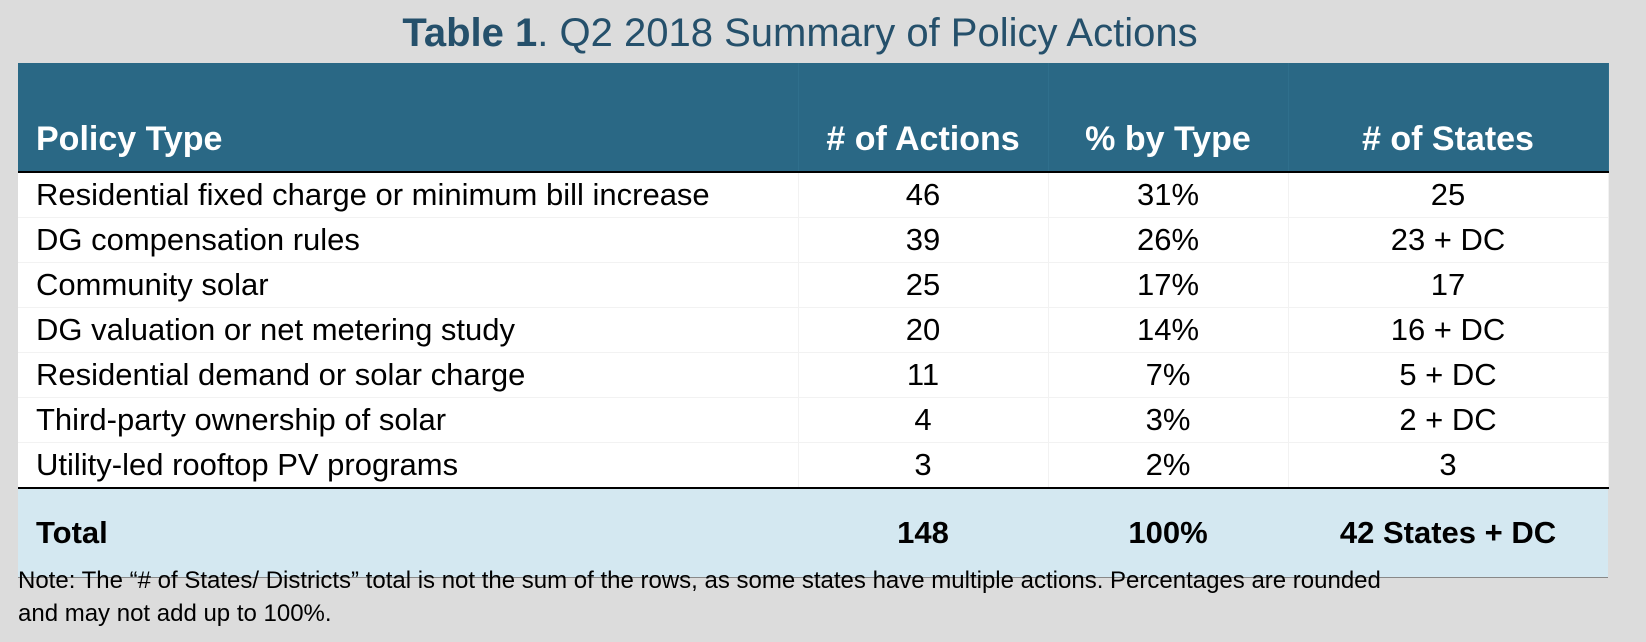 Image resolution: width=1646 pixels, height=642 pixels. What do you see at coordinates (408, 285) in the screenshot?
I see `policy-type-cell: Community solar` at bounding box center [408, 285].